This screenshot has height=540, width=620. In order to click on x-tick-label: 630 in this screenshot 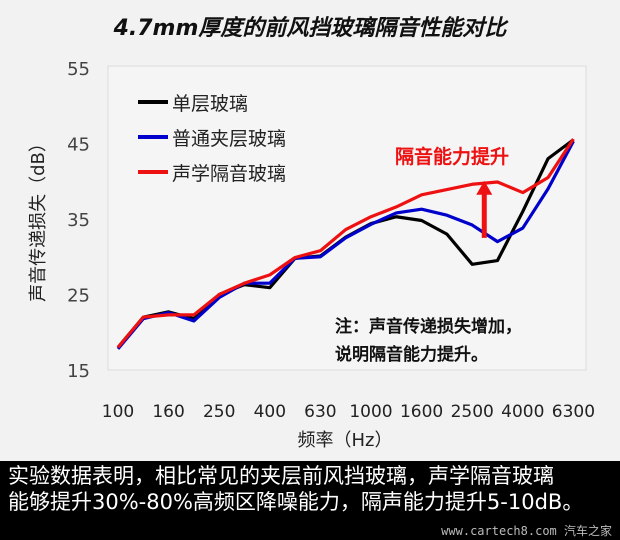, I will do `click(320, 412)`.